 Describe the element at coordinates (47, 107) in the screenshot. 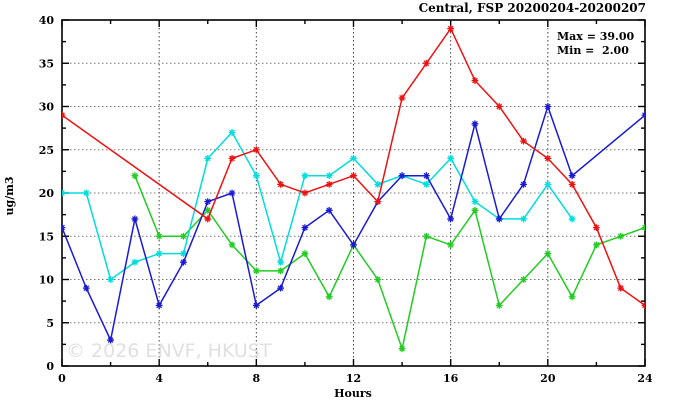

I see `y-tick-label: 30` at that location.